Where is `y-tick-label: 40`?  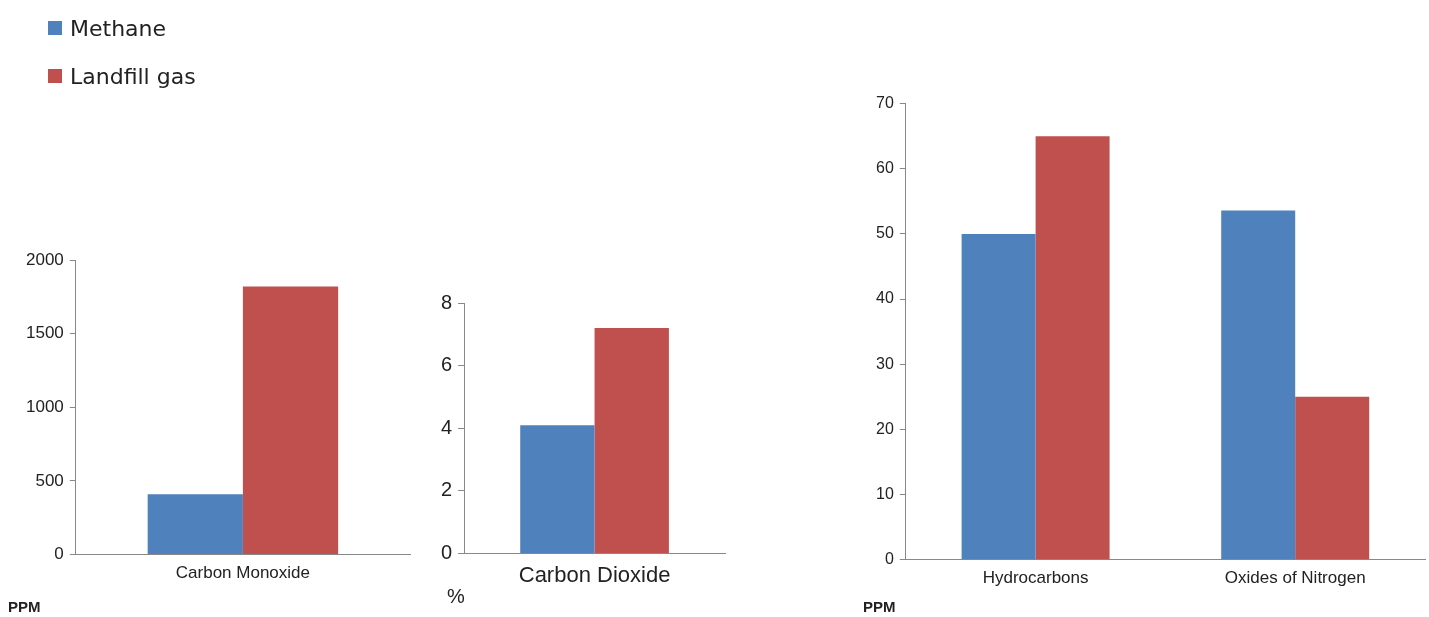
y-tick-label: 40 is located at coordinates (885, 298).